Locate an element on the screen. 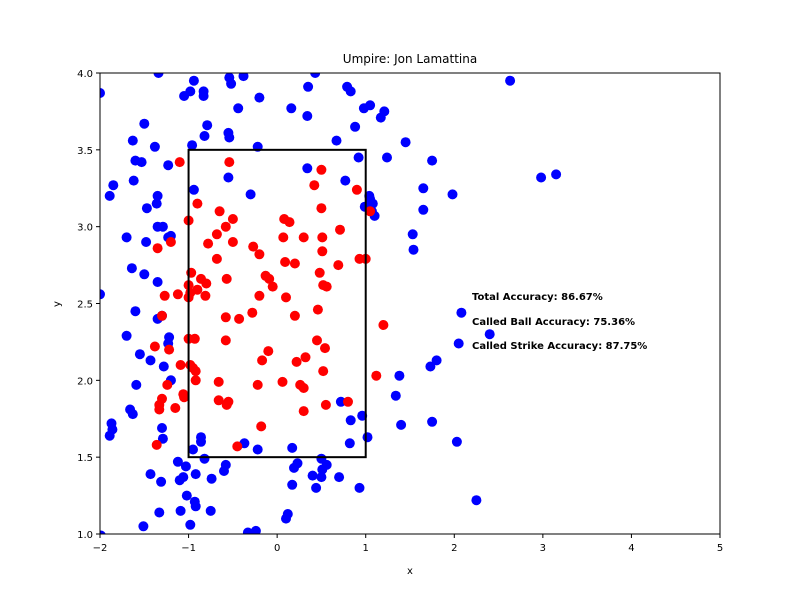 This screenshot has height=604, width=800. x-tick-label: −2 is located at coordinates (100, 548).